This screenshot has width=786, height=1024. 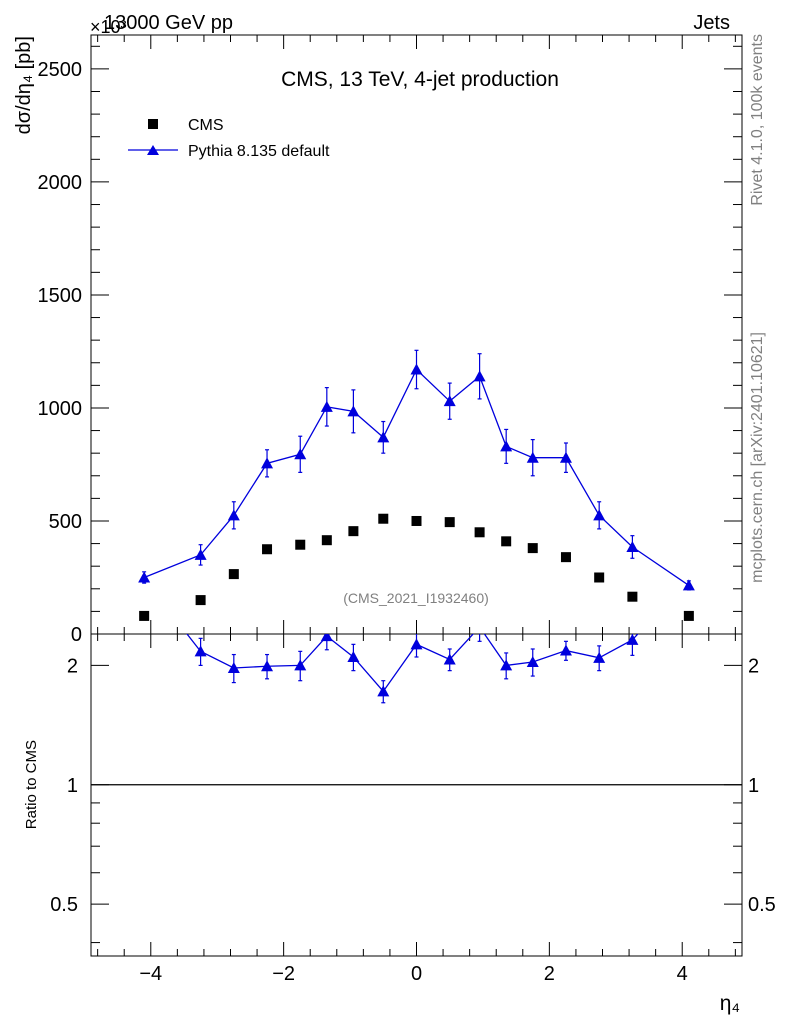 What do you see at coordinates (60, 70) in the screenshot?
I see `y-tick-label: 2500` at bounding box center [60, 70].